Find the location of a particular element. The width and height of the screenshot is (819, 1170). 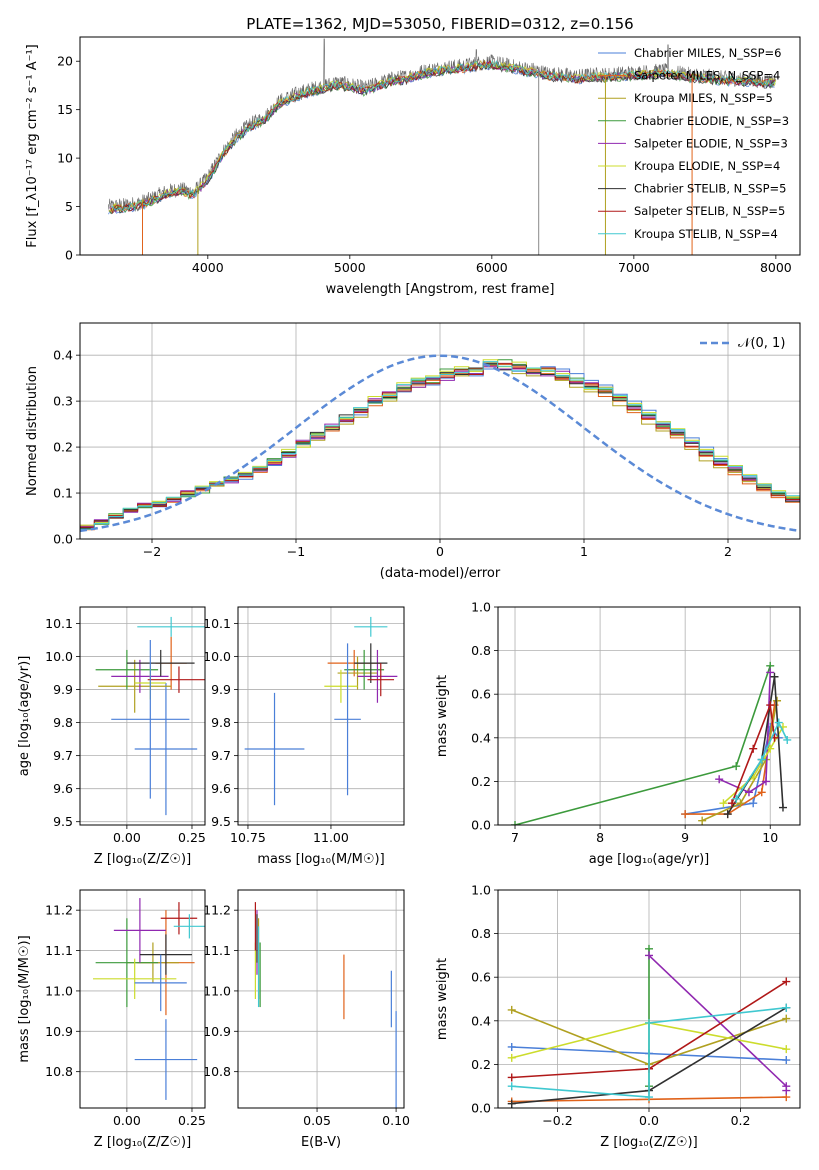

y-tick-label: 10.0 is located at coordinates (217, 656).